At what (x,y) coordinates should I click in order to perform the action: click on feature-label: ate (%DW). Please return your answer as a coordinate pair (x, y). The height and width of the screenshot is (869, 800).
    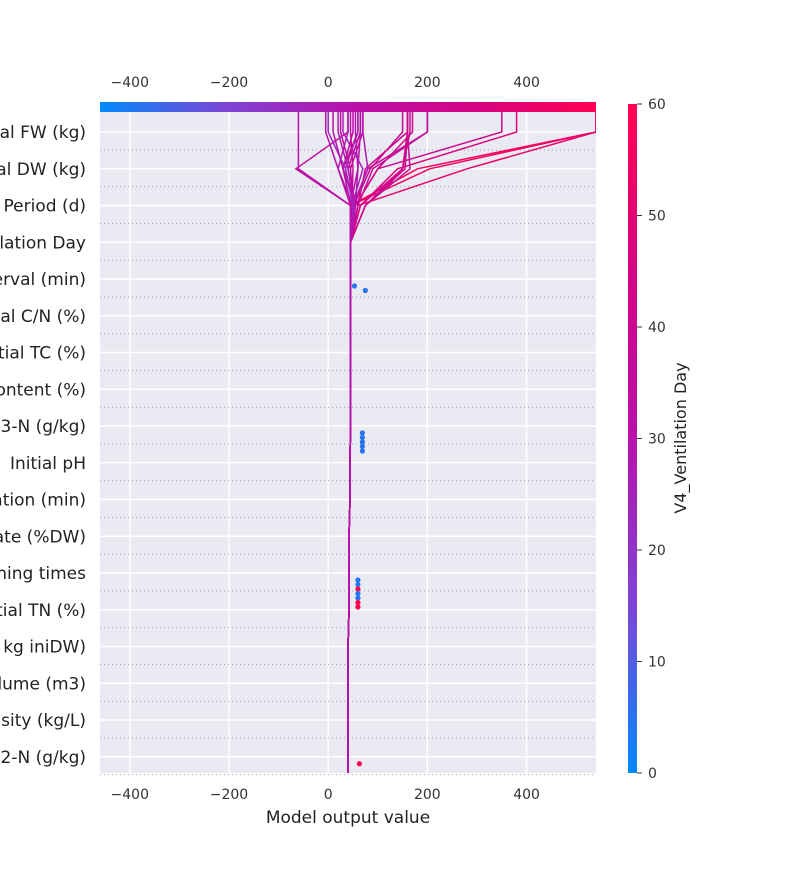
    Looking at the image, I should click on (43, 537).